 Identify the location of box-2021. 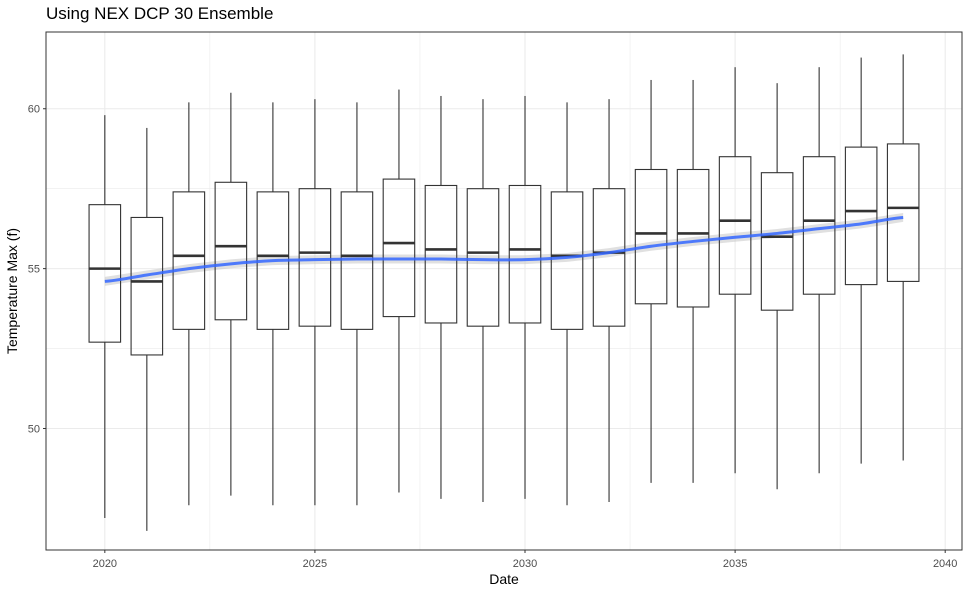
(147, 329).